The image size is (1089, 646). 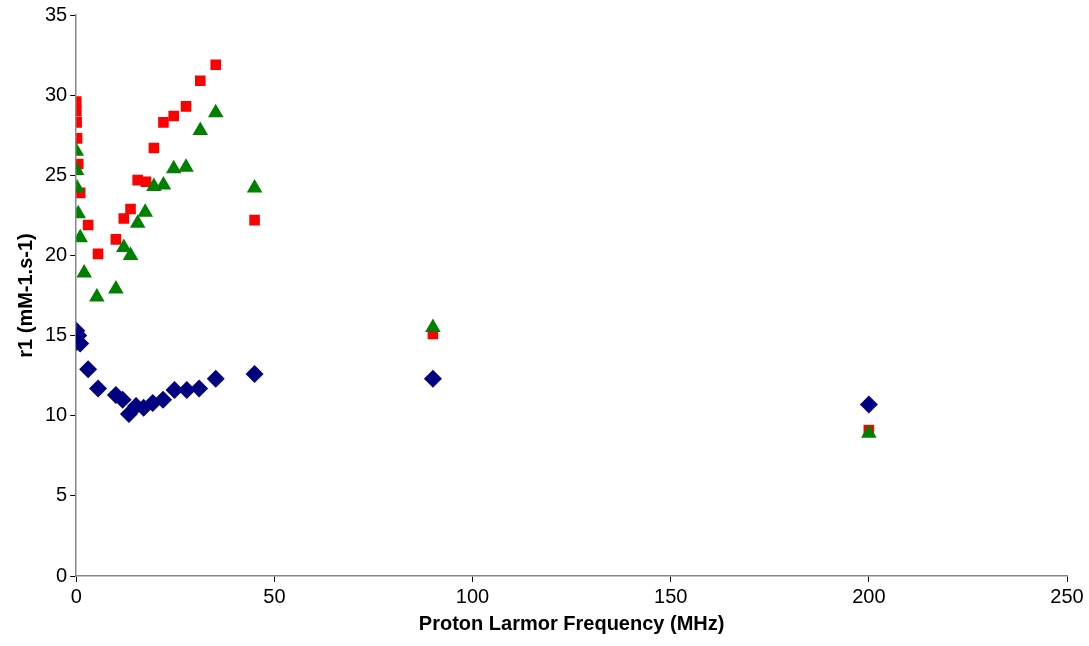 What do you see at coordinates (56, 414) in the screenshot?
I see `y-tick-label: 10` at bounding box center [56, 414].